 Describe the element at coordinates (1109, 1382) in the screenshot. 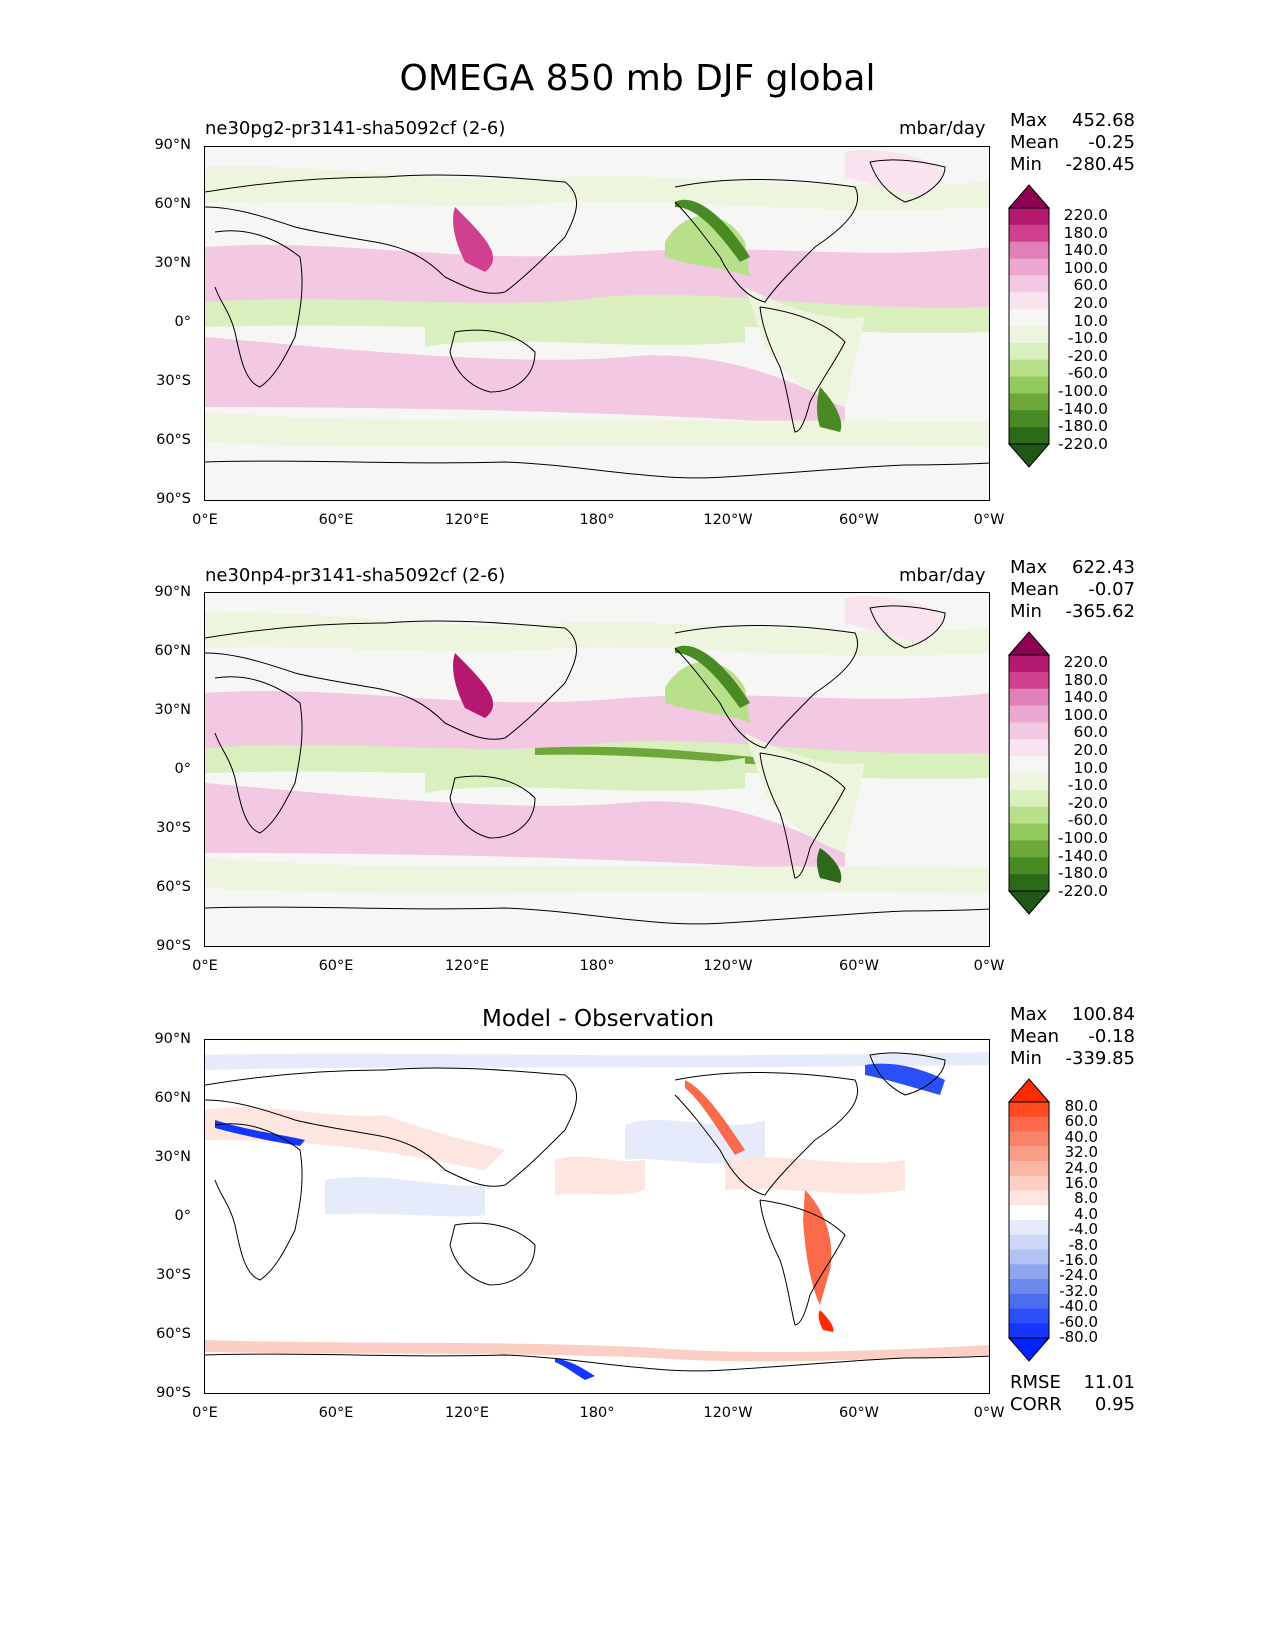

I see `rmse-value: 11.01` at that location.